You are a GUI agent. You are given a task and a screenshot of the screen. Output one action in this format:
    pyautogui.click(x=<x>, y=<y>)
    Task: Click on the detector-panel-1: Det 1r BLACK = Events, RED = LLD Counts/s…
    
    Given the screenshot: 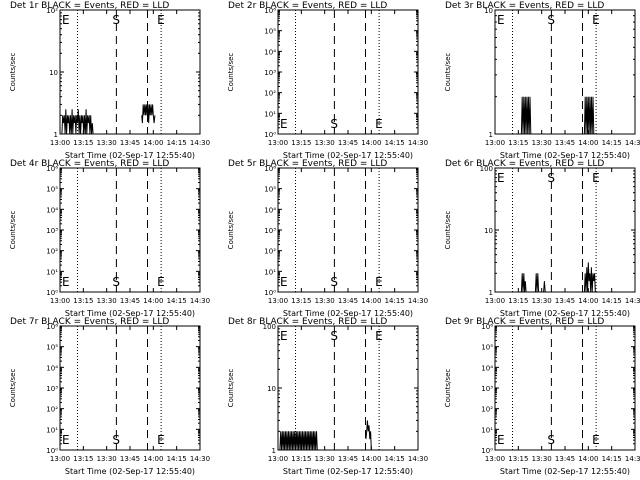 What is the action you would take?
    pyautogui.click(x=109, y=80)
    